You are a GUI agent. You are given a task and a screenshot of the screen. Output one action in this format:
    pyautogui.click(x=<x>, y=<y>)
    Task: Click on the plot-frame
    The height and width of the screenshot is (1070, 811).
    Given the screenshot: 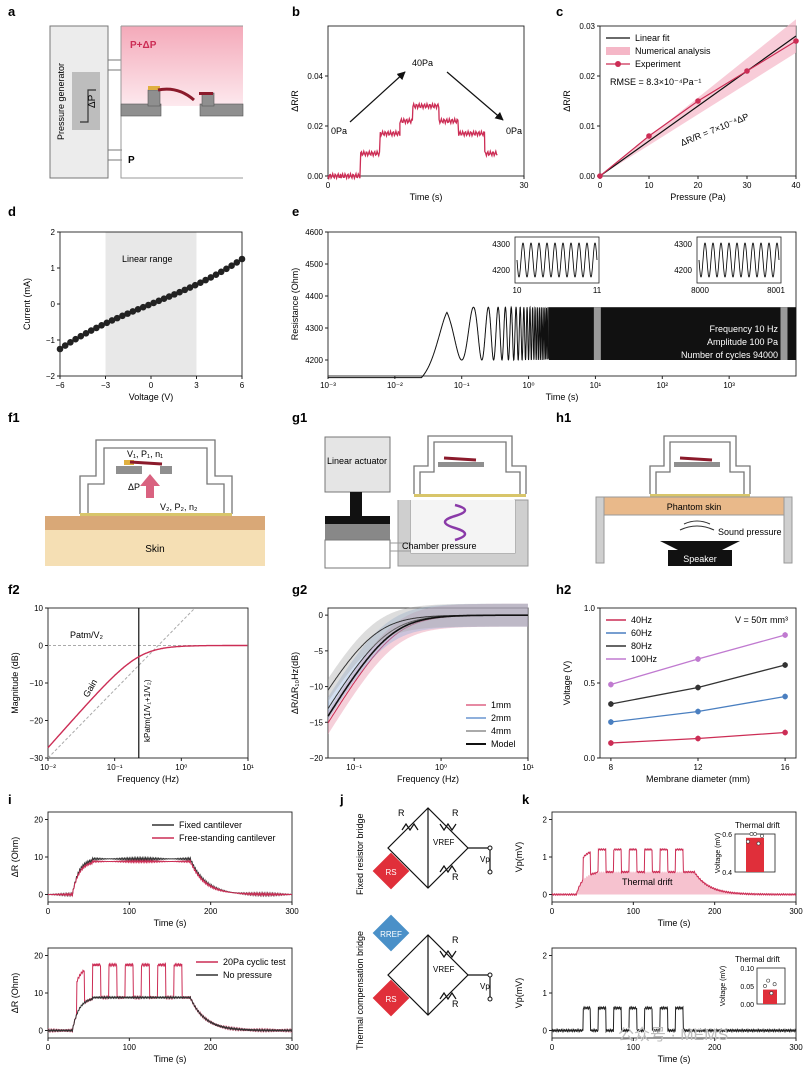 What is the action you would take?
    pyautogui.click(x=562, y=304)
    